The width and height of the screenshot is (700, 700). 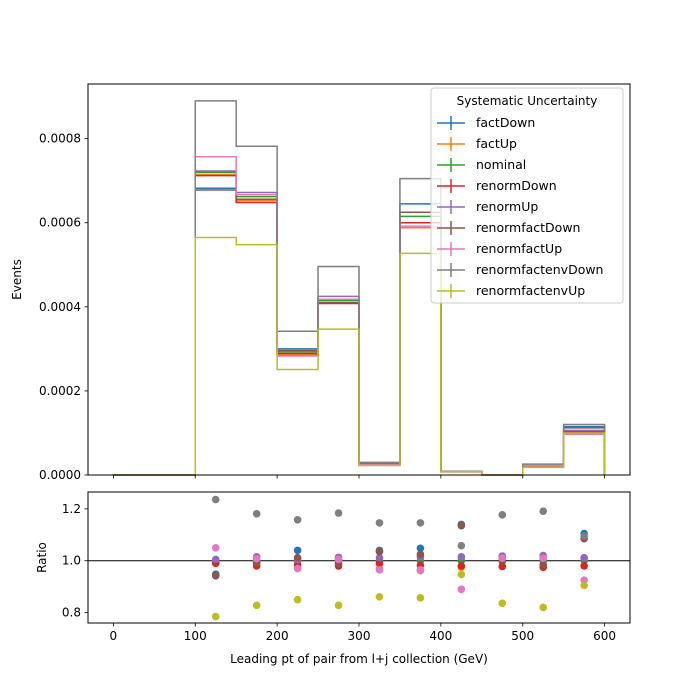 What do you see at coordinates (60, 223) in the screenshot?
I see `main-y-tick-label: 0.0006` at bounding box center [60, 223].